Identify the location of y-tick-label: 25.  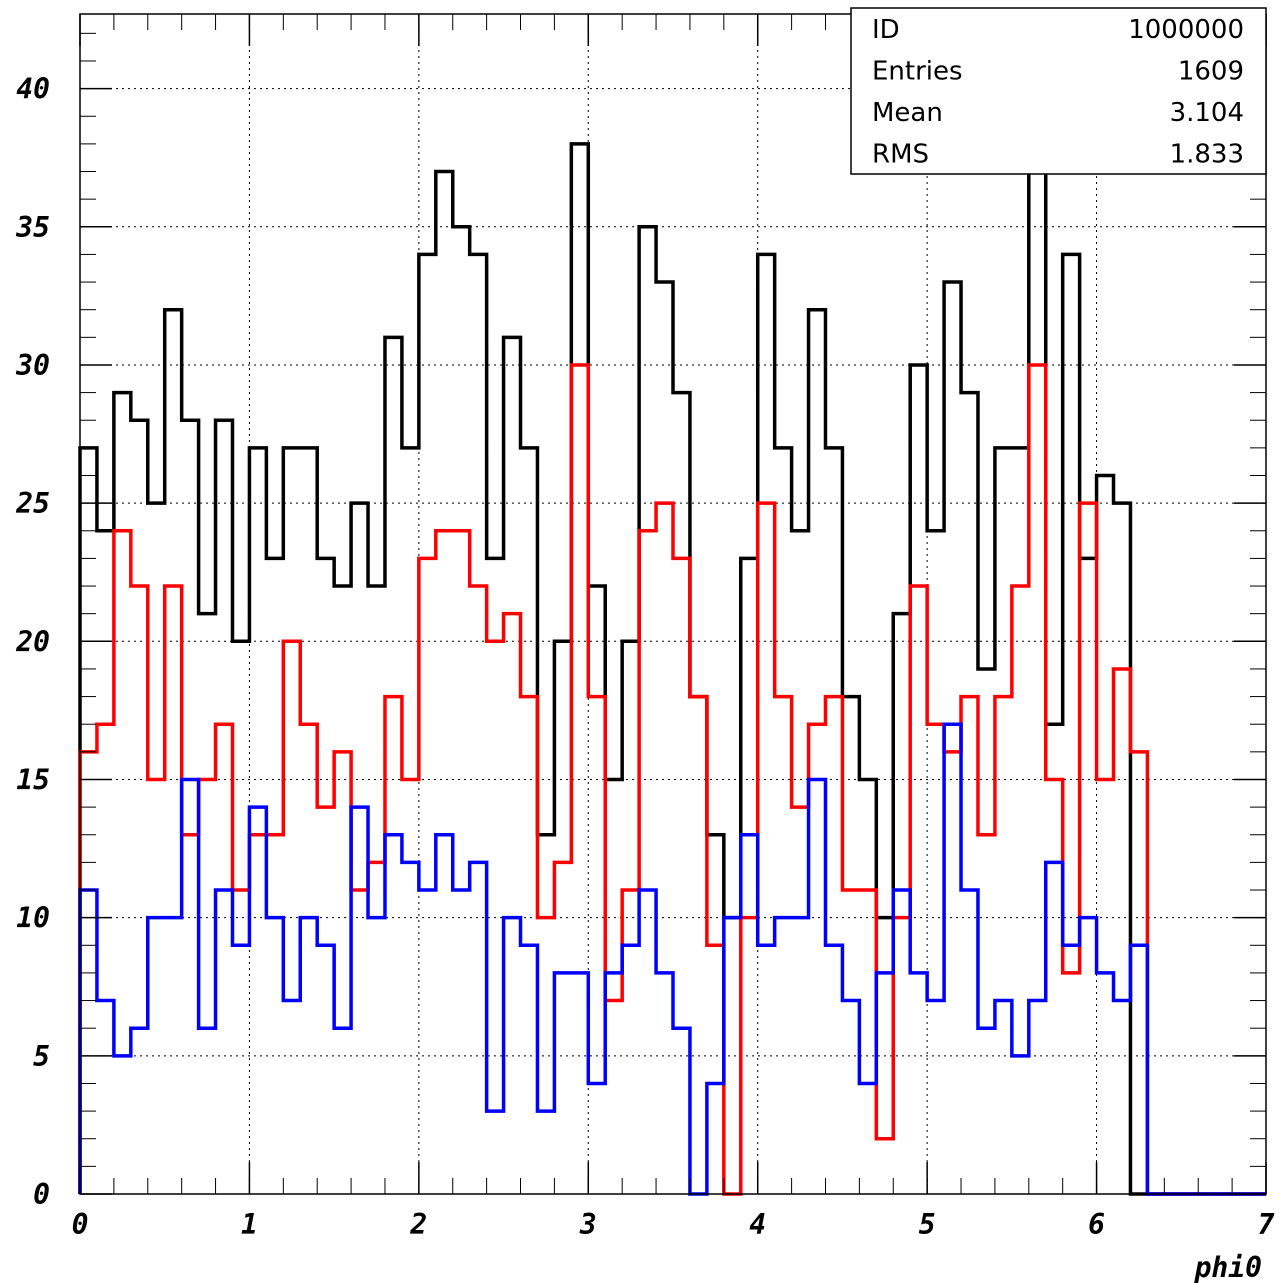
(32, 503).